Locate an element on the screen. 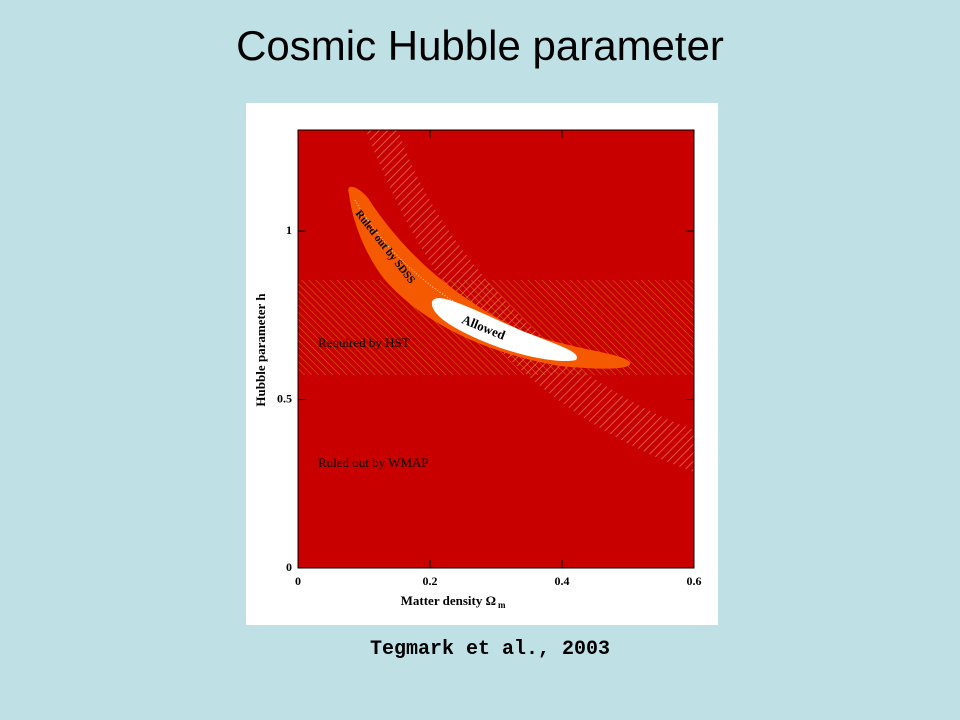  y-axis-label: Hubble parameter h is located at coordinates (260, 350).